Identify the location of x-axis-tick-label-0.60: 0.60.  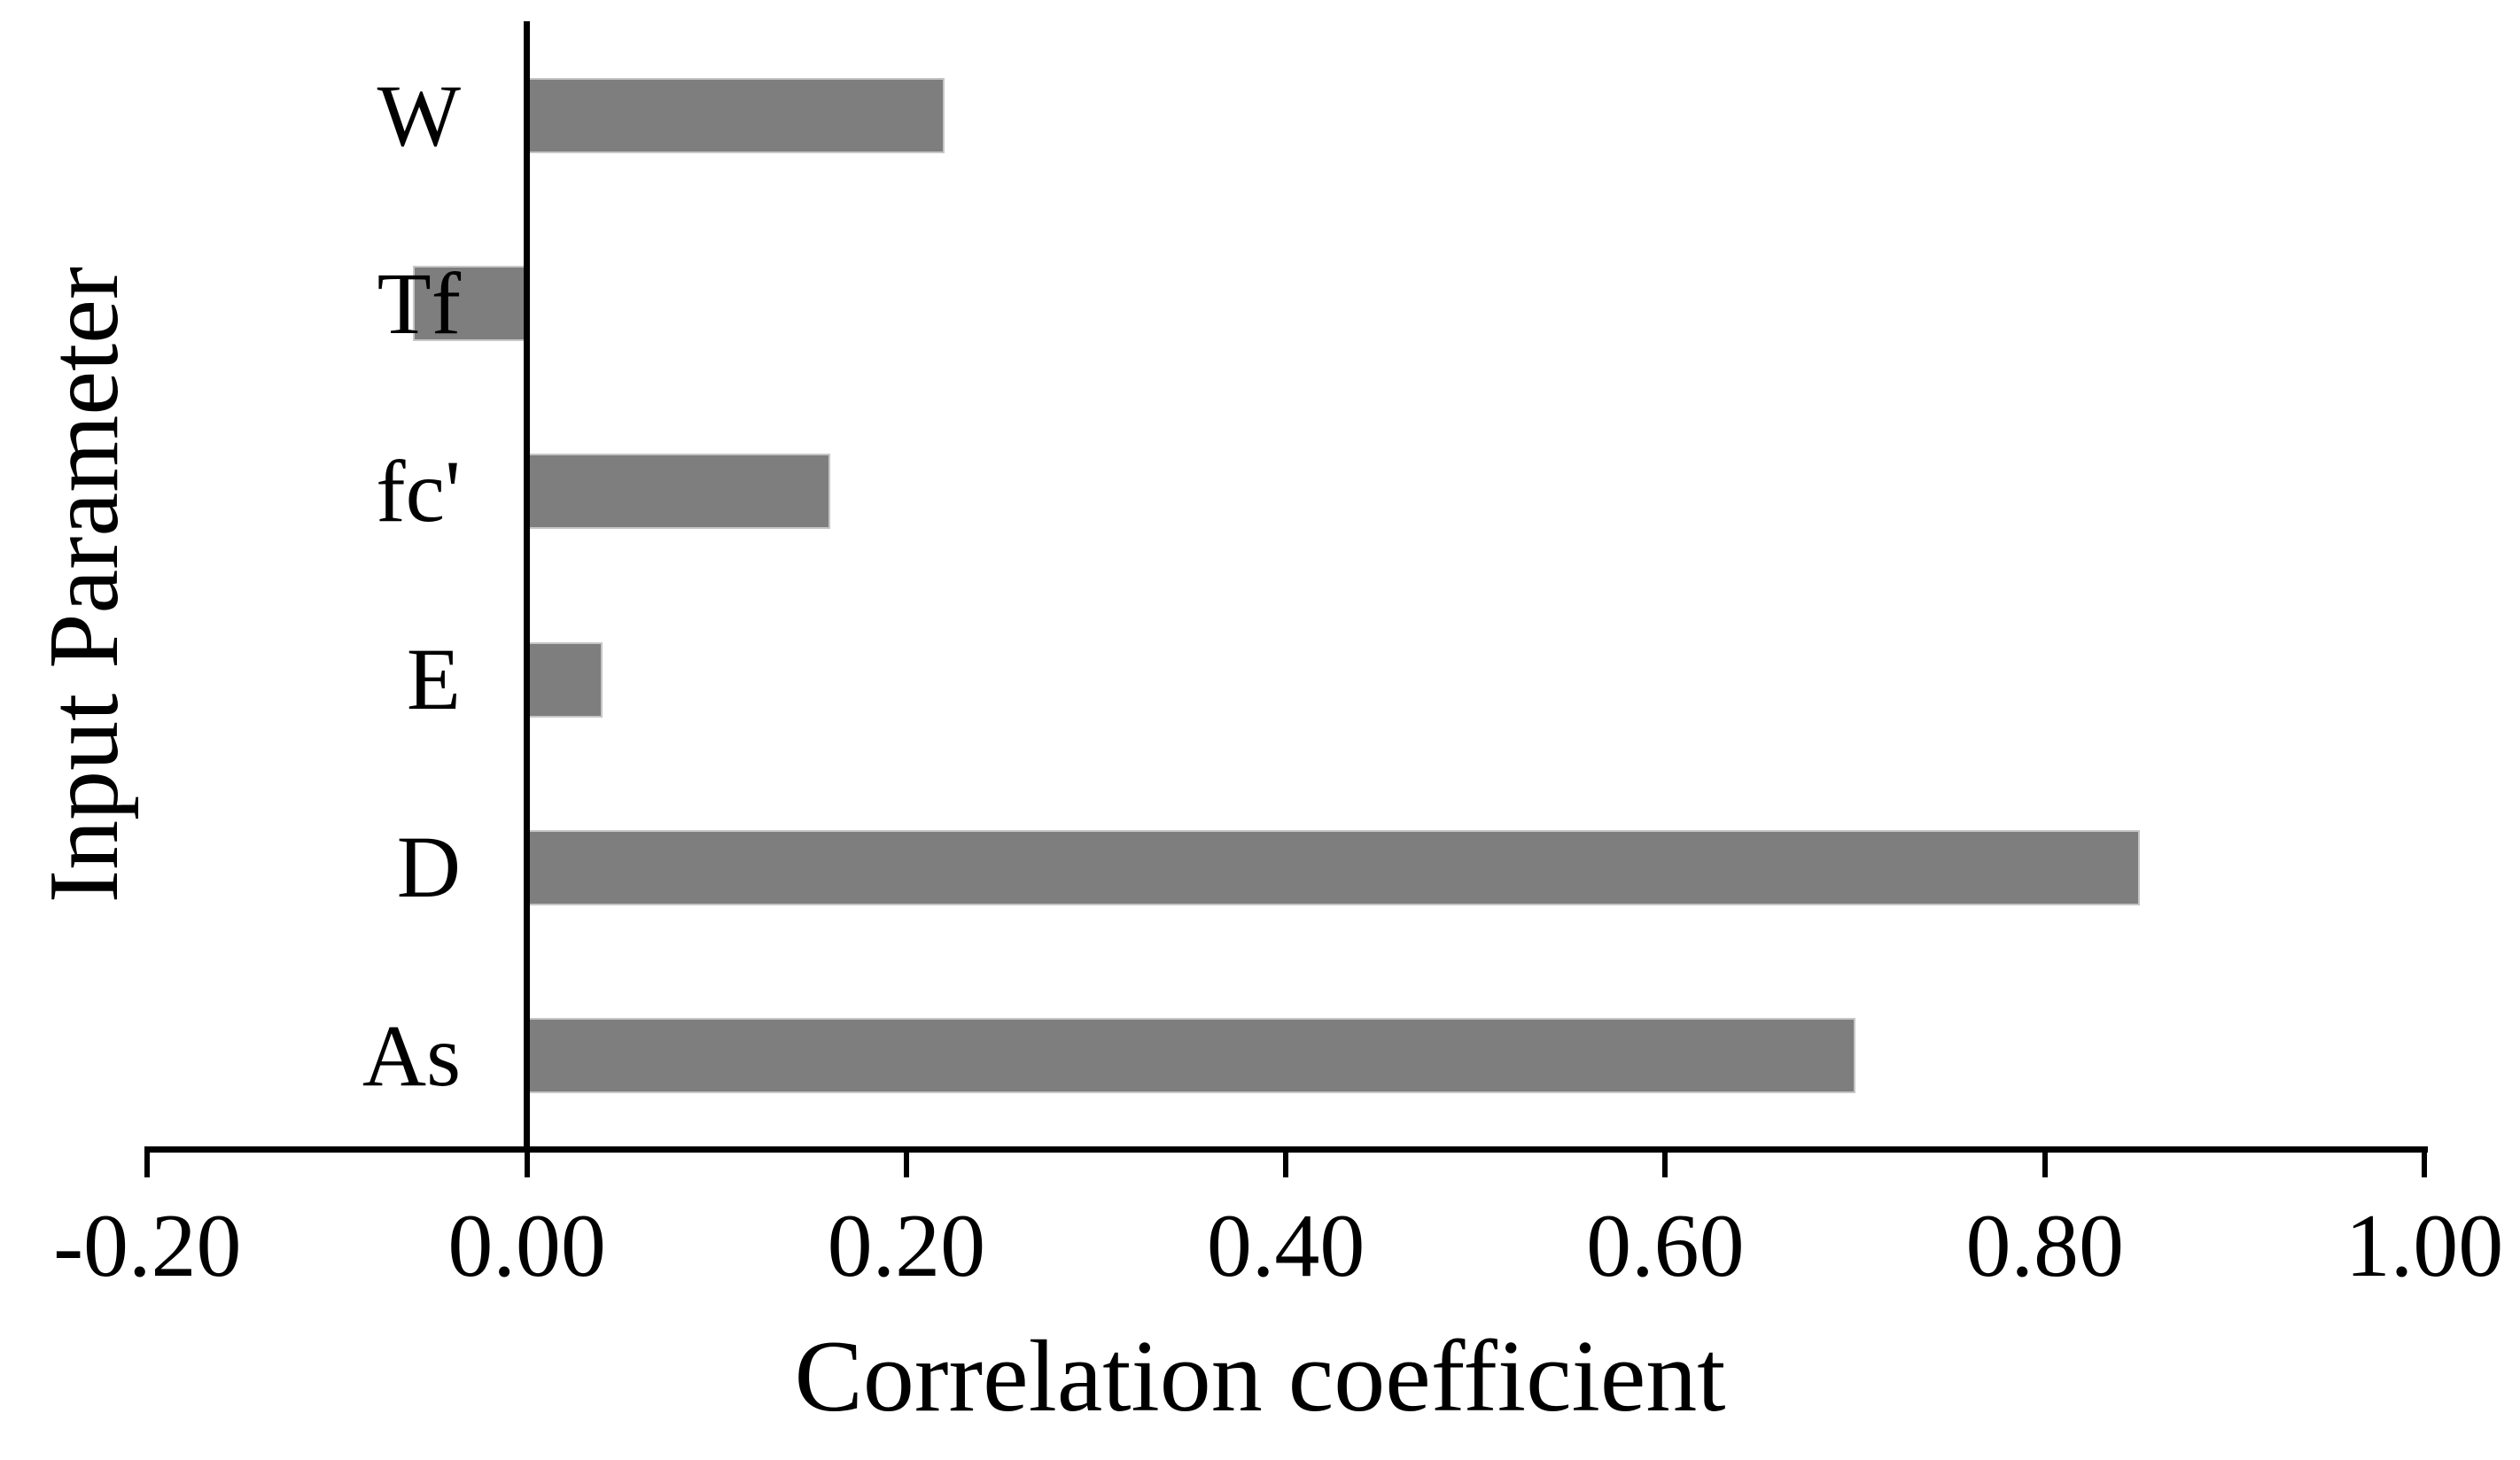
(1665, 1246).